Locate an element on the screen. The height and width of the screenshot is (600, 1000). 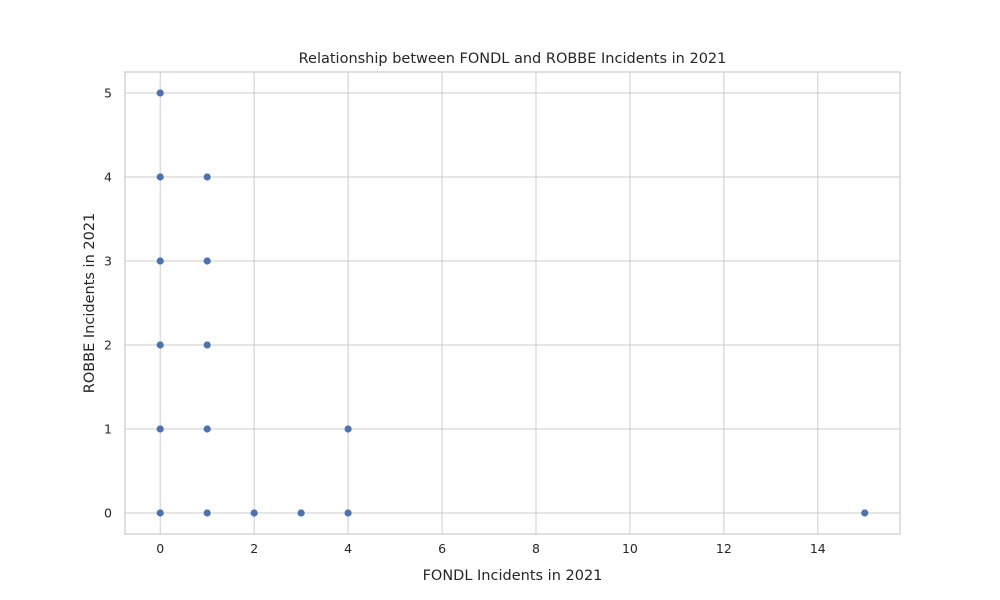
y-axis-label: ROBBE Incidents in 2021 is located at coordinates (90, 303).